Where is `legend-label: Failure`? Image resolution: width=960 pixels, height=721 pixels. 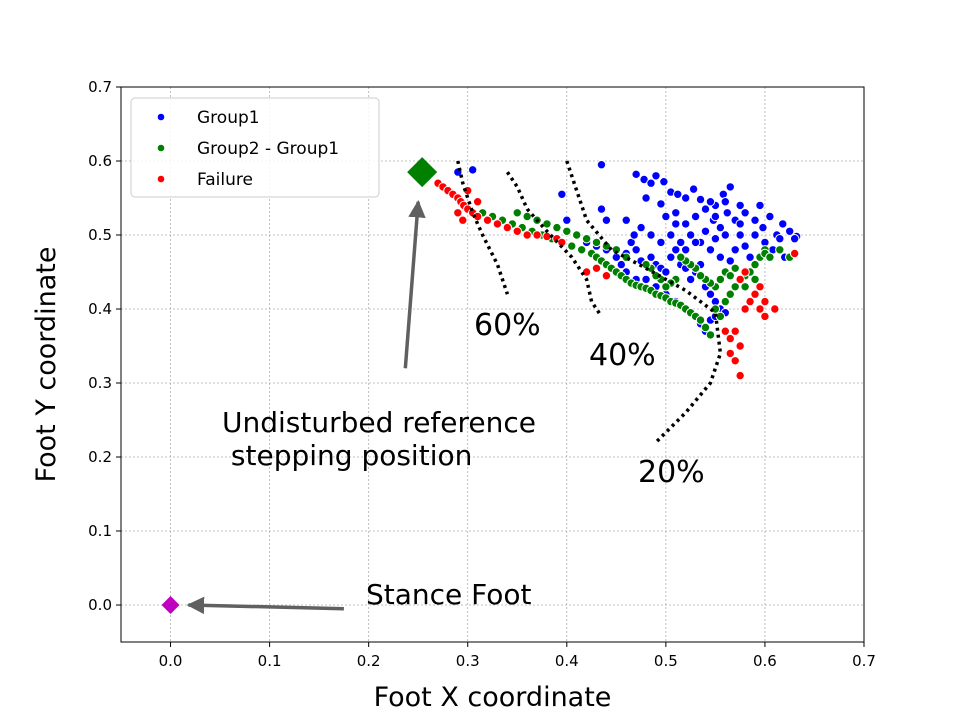 legend-label: Failure is located at coordinates (225, 180).